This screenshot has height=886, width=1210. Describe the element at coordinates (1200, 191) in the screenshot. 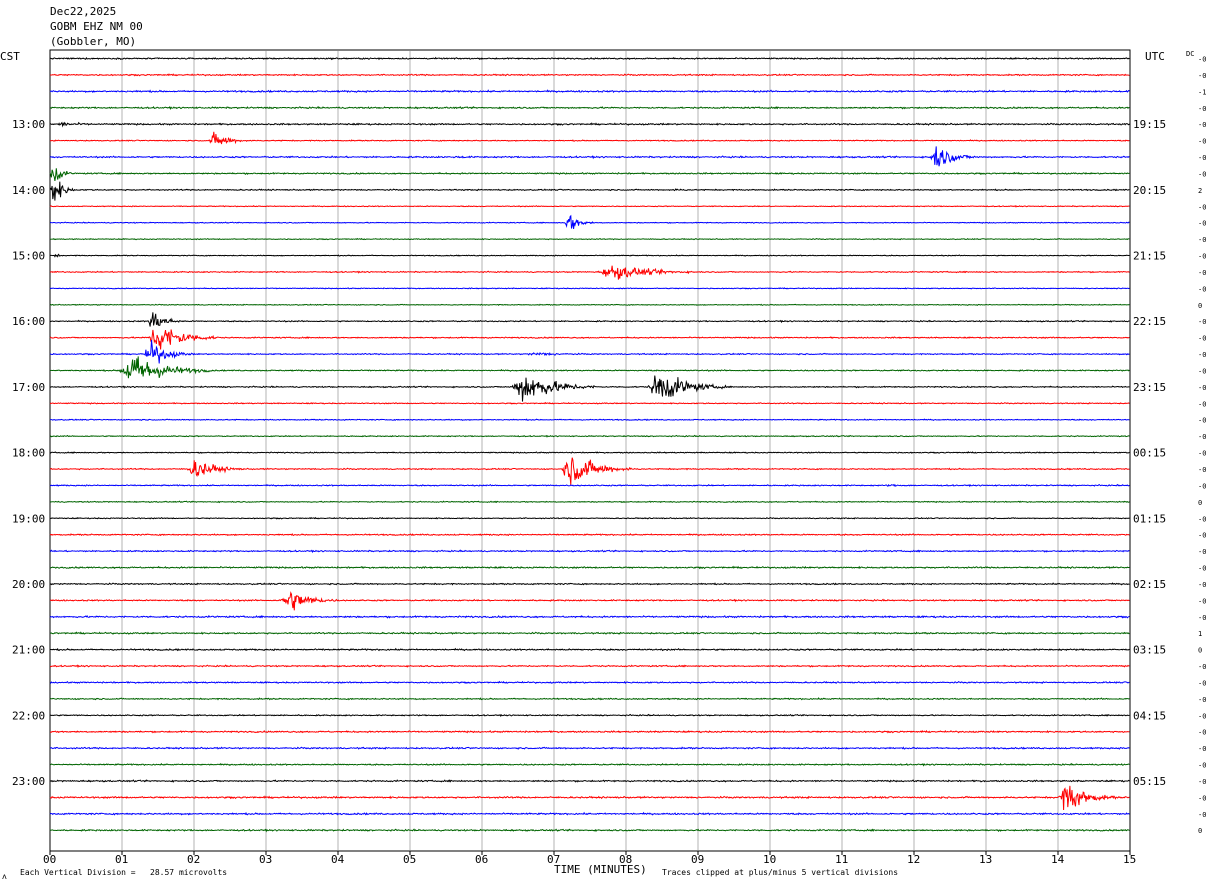

I see `dc-offset-value: 2` at that location.